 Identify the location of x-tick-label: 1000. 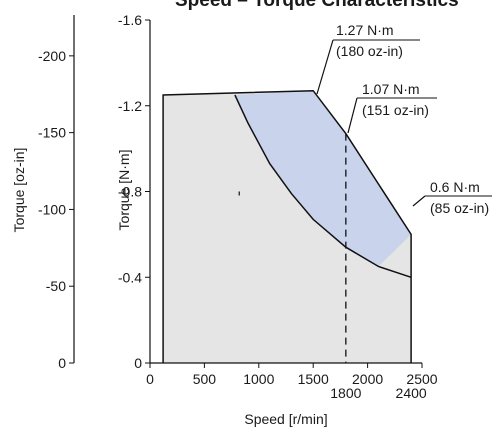
(258, 379).